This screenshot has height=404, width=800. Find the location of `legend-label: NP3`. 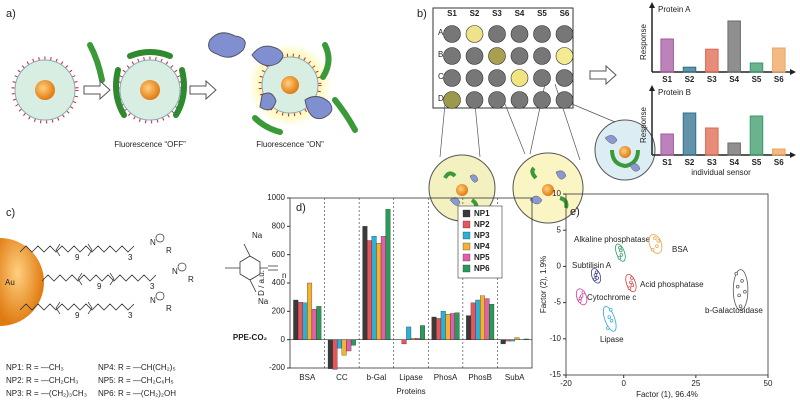

legend-label: NP3 is located at coordinates (482, 235).